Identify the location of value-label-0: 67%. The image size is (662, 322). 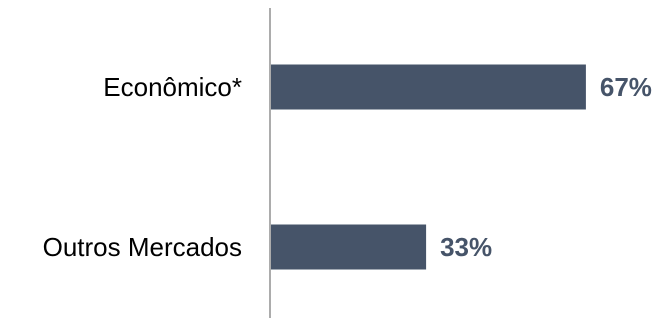
(626, 87).